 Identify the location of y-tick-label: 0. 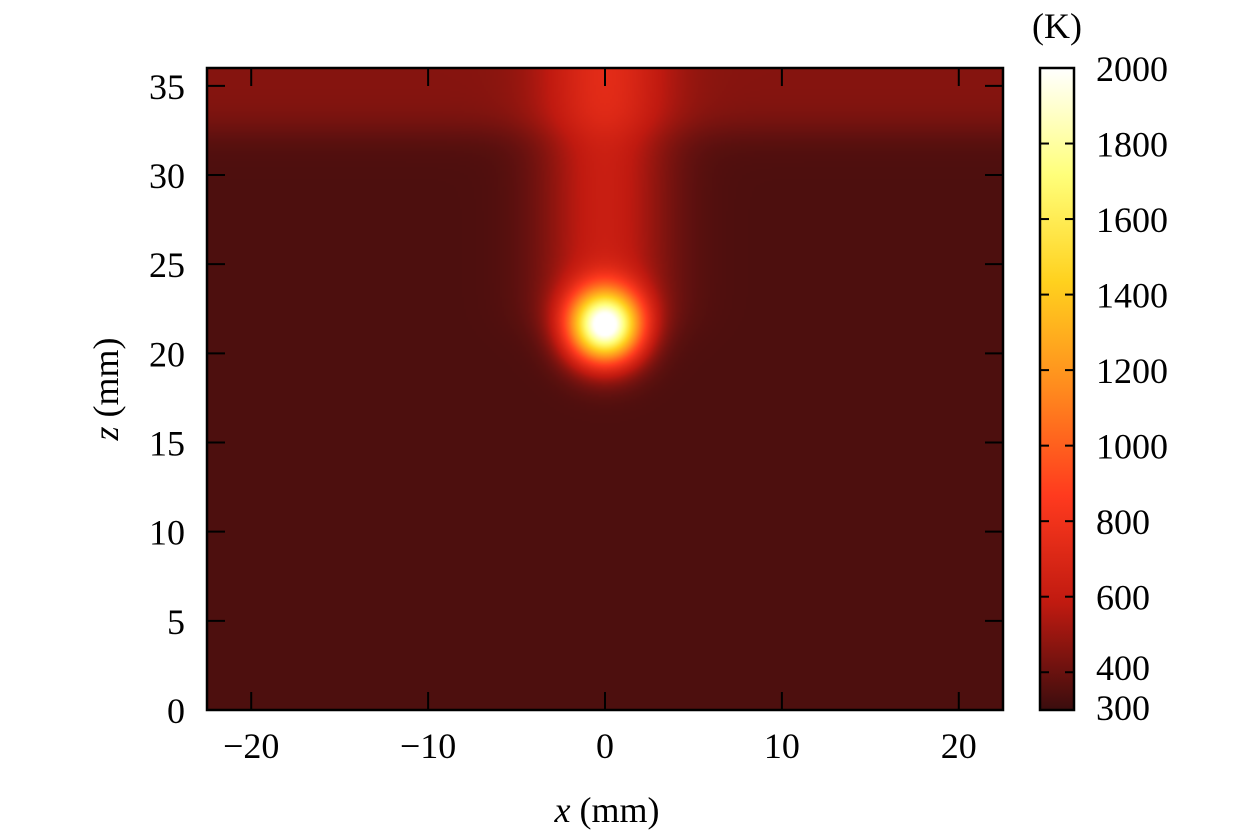
(176, 711).